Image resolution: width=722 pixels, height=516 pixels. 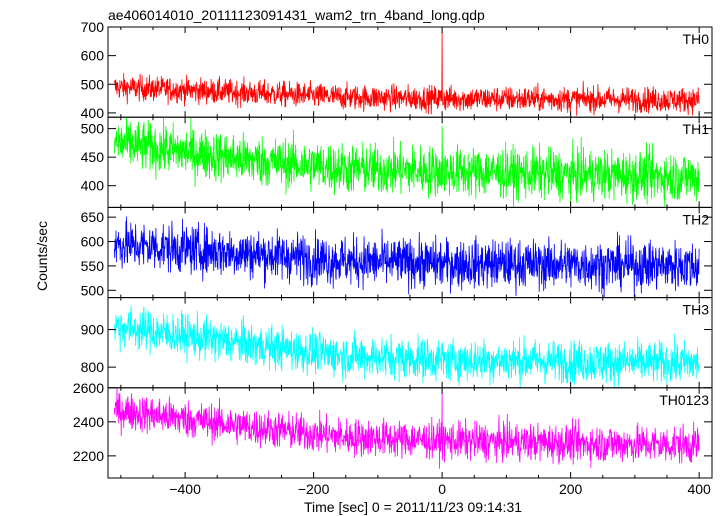 What do you see at coordinates (88, 388) in the screenshot?
I see `y-tick-label: 2600` at bounding box center [88, 388].